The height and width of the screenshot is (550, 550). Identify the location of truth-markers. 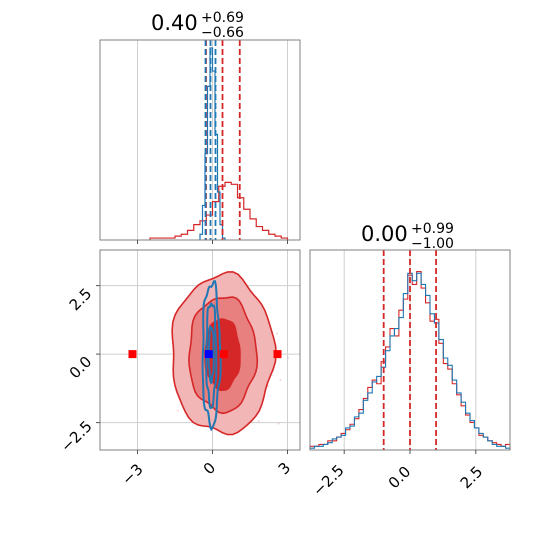
(205, 354).